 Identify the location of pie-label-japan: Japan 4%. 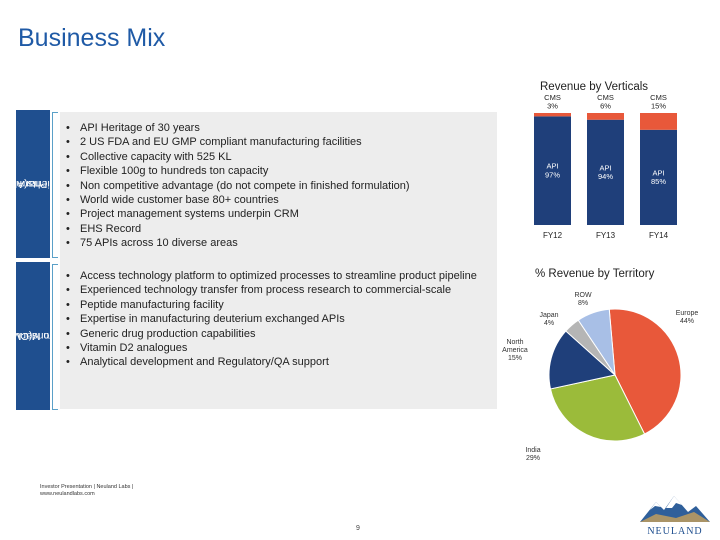
(548, 319).